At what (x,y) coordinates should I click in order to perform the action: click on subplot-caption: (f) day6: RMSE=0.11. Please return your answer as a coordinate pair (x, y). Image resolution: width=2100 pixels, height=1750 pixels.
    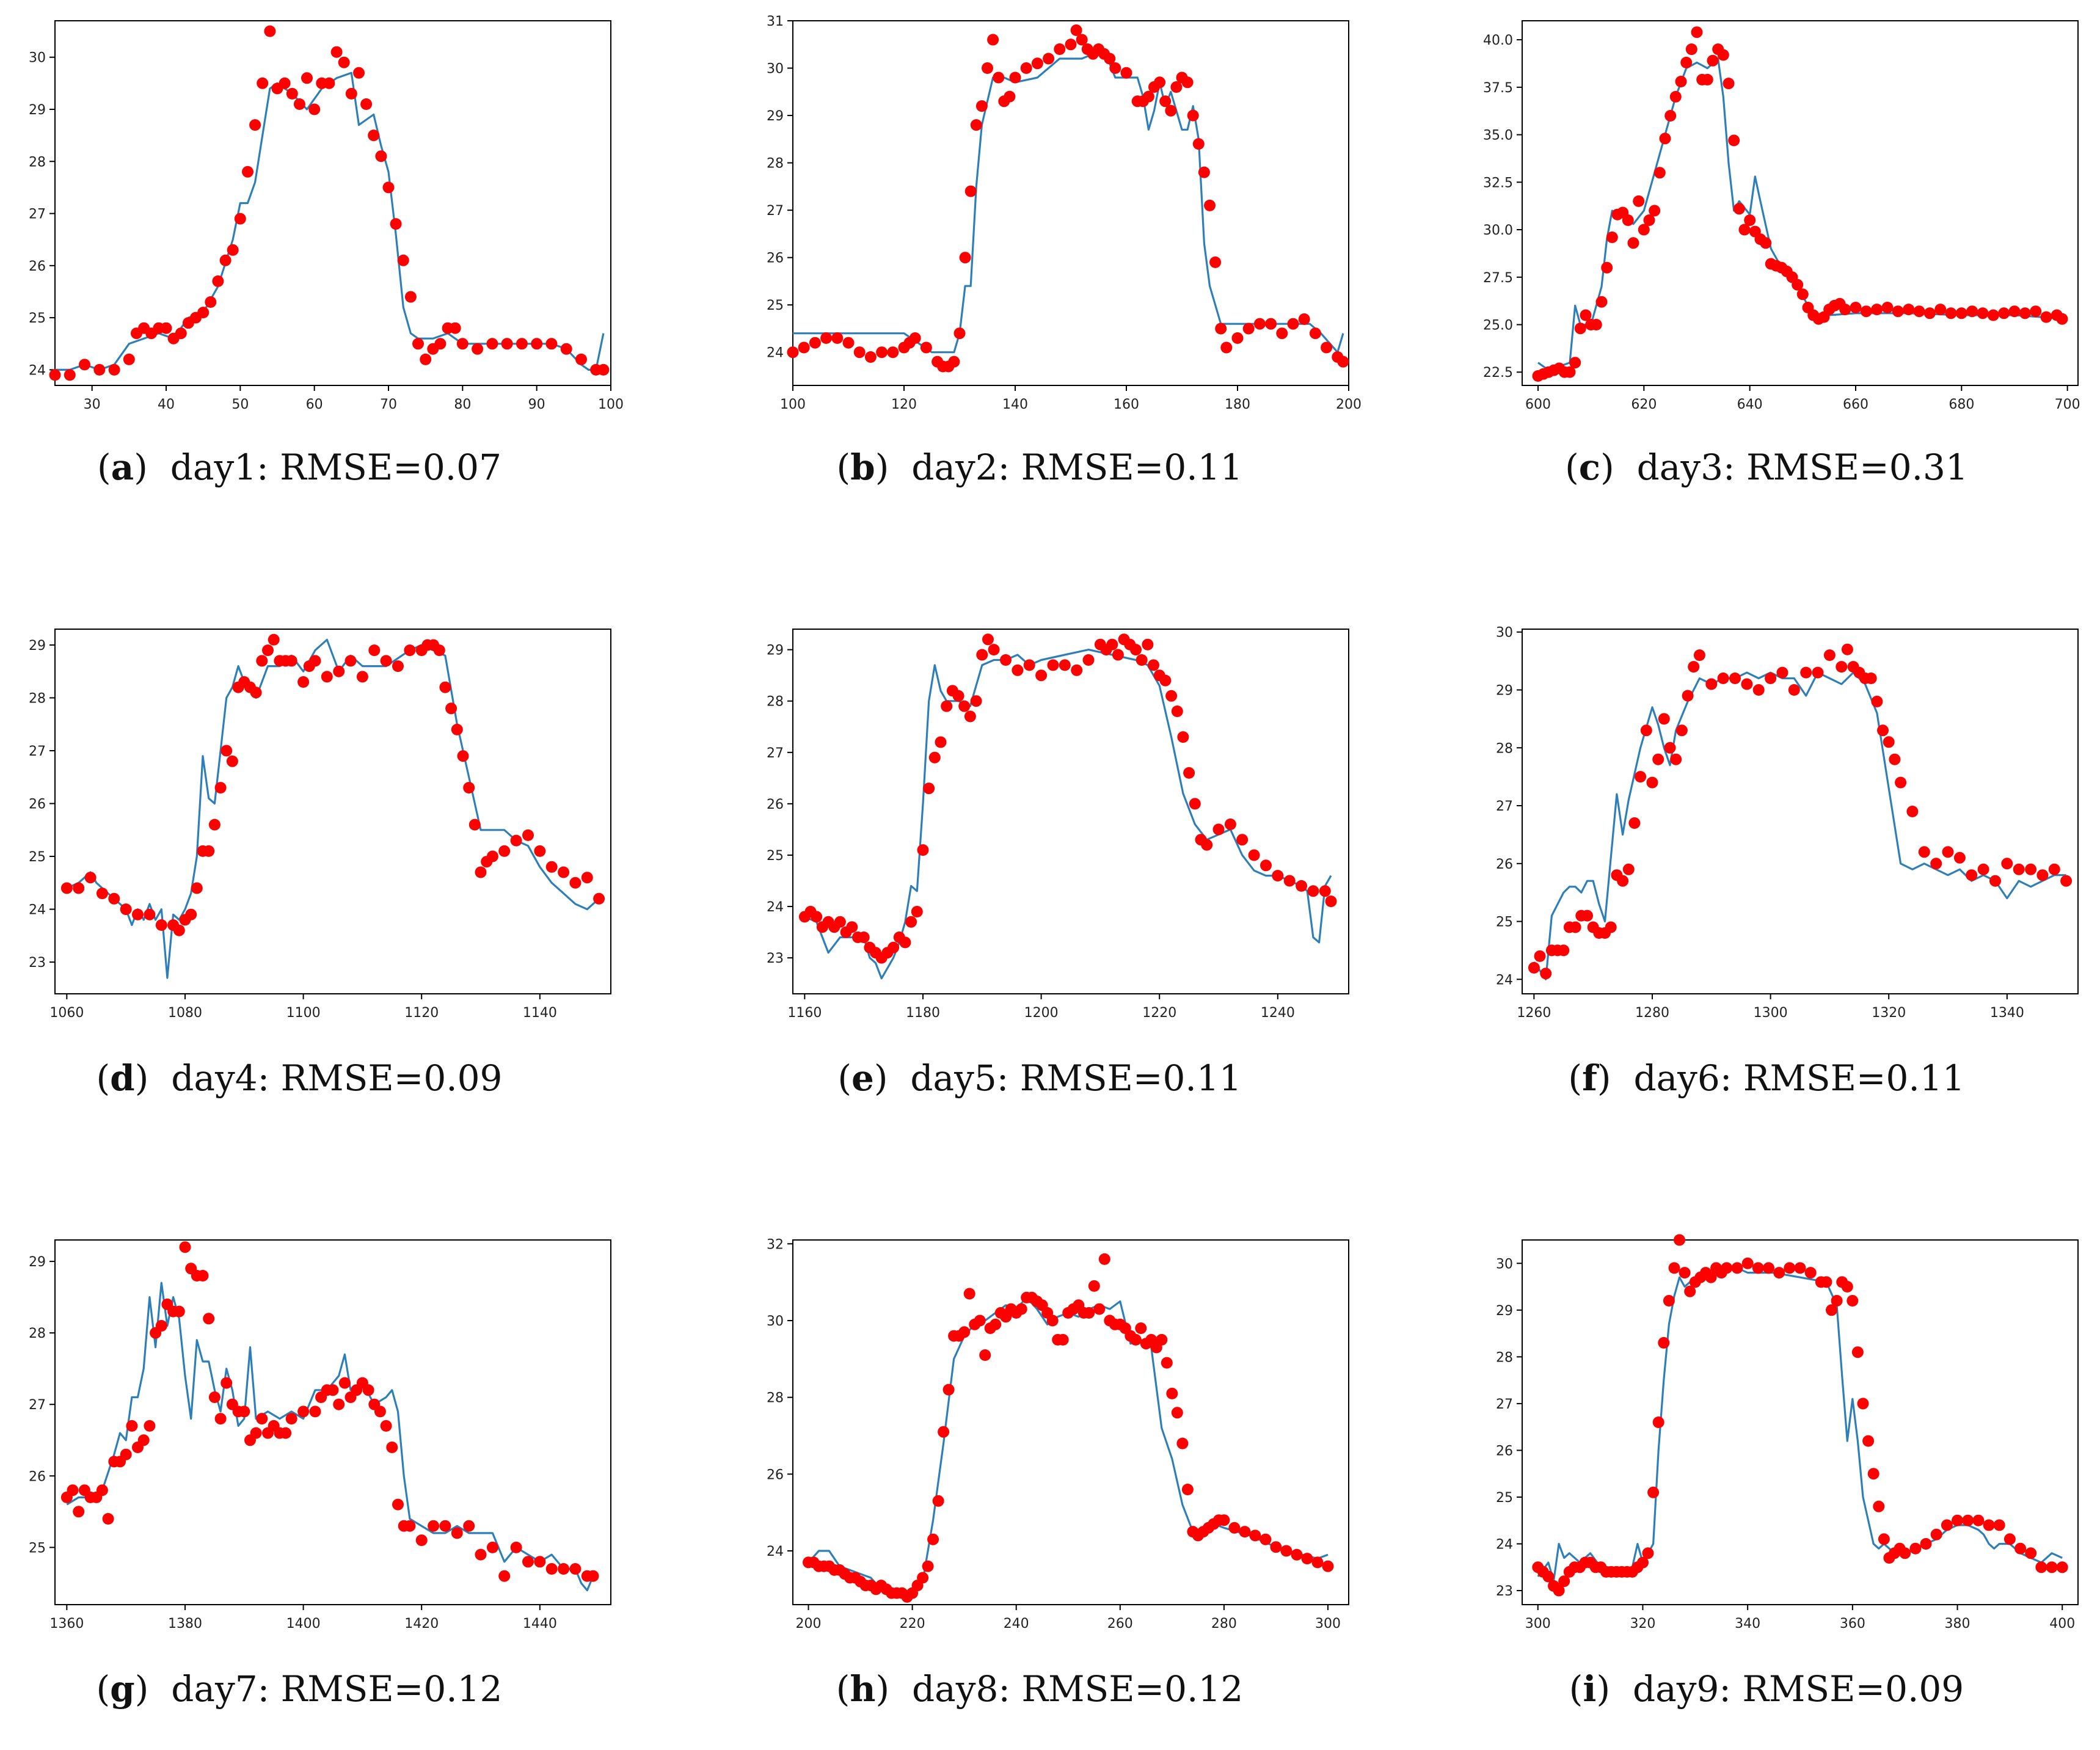
    Looking at the image, I should click on (1766, 1078).